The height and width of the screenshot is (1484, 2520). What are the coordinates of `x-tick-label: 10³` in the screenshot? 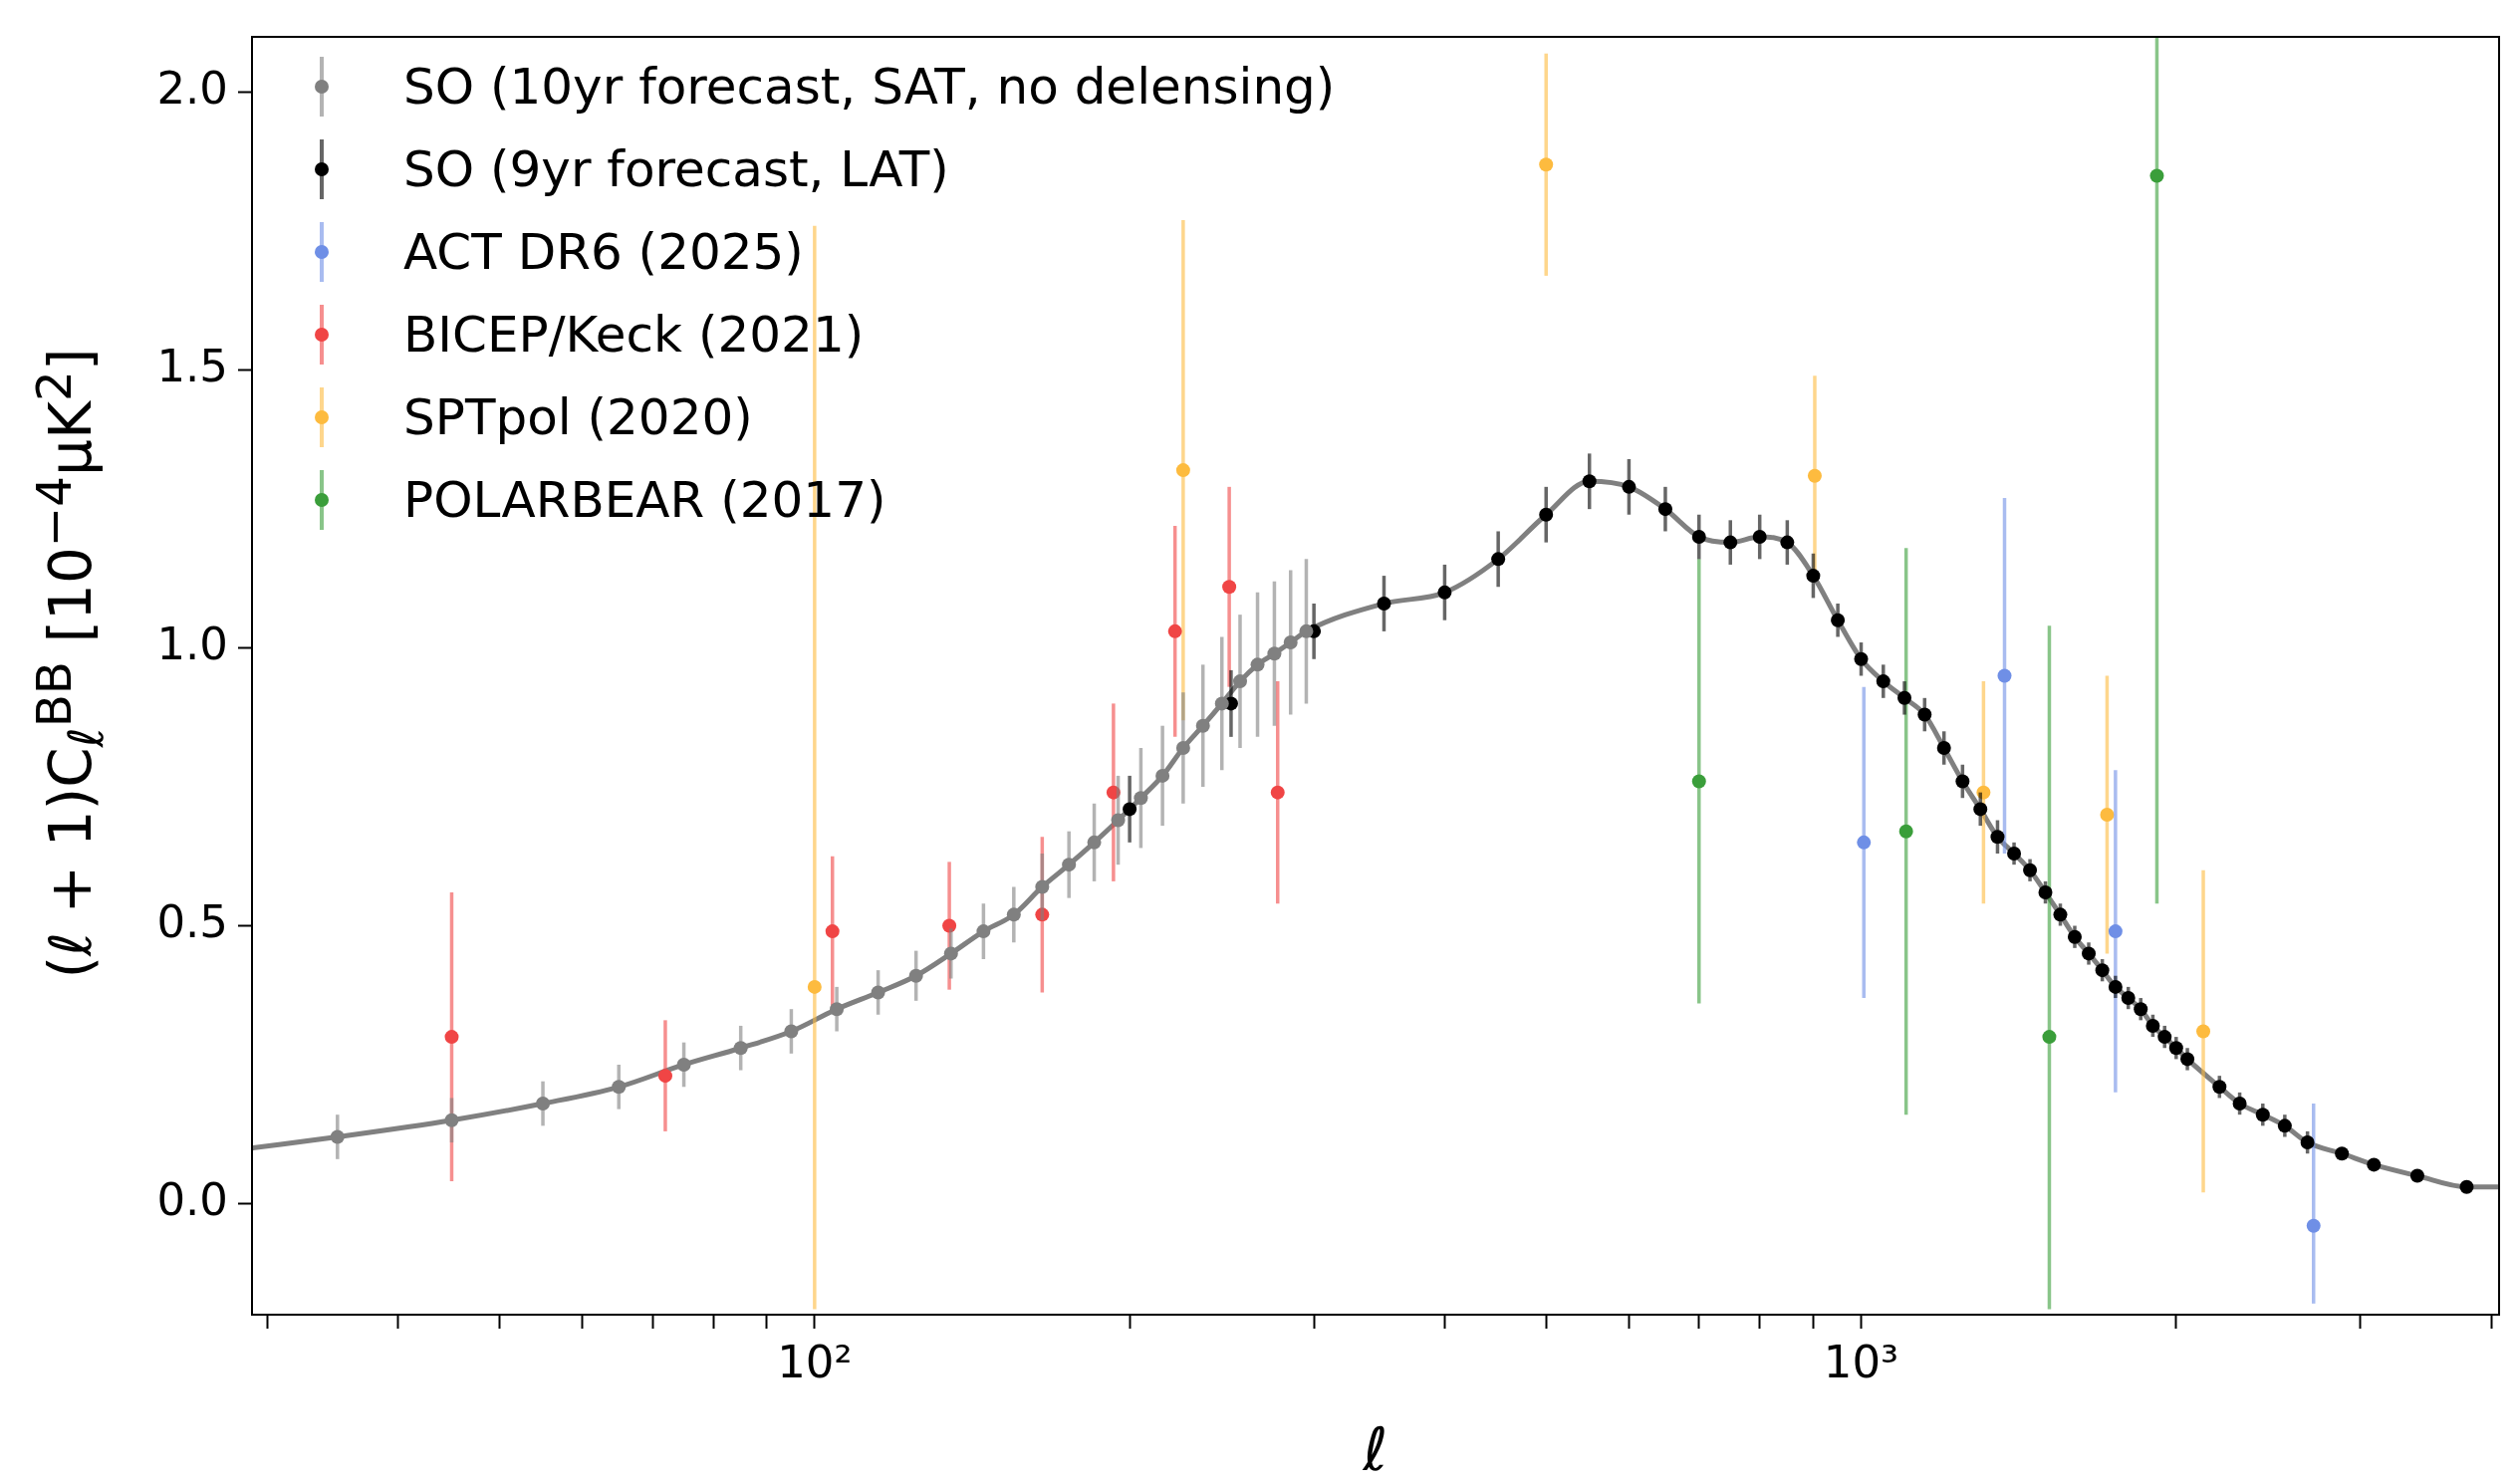 It's located at (1861, 1361).